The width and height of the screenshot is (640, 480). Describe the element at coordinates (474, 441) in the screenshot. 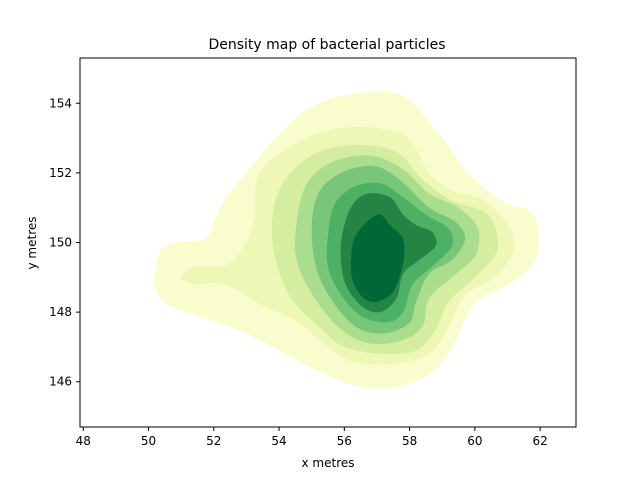

I see `x-tick-label: 60` at that location.